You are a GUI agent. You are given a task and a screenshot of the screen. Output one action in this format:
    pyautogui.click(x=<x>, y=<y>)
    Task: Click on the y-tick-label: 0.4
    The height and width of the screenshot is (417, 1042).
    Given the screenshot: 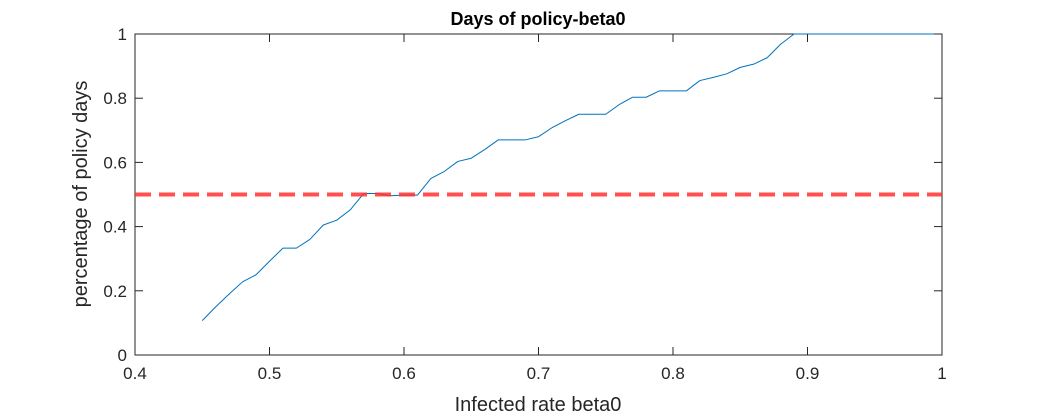 What is the action you would take?
    pyautogui.click(x=115, y=227)
    